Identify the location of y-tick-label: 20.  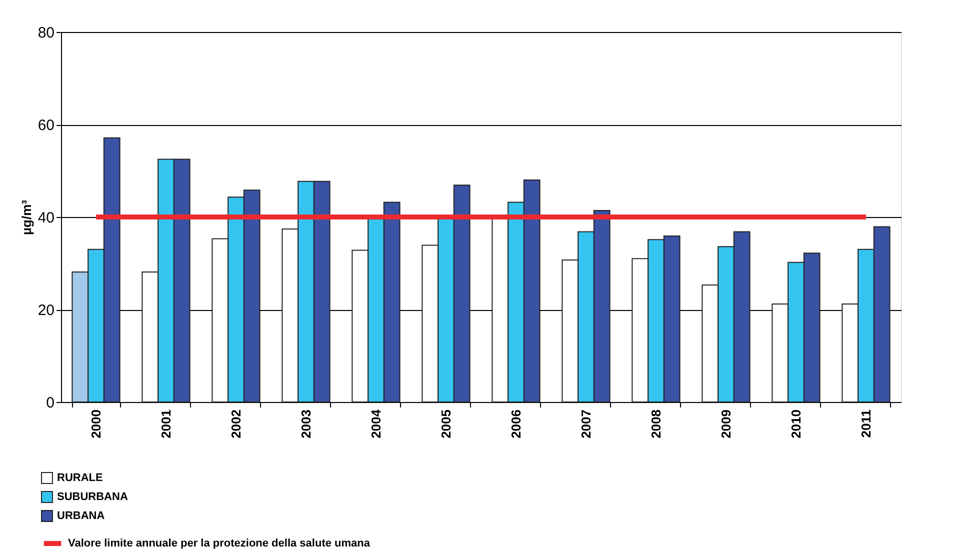
(46, 310).